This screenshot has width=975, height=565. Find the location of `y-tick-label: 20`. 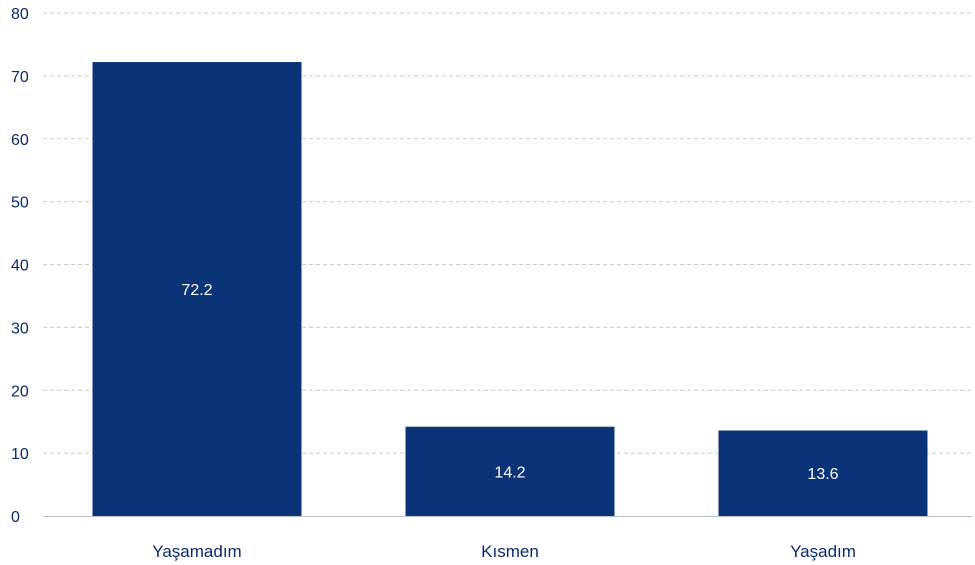

y-tick-label: 20 is located at coordinates (20, 391).